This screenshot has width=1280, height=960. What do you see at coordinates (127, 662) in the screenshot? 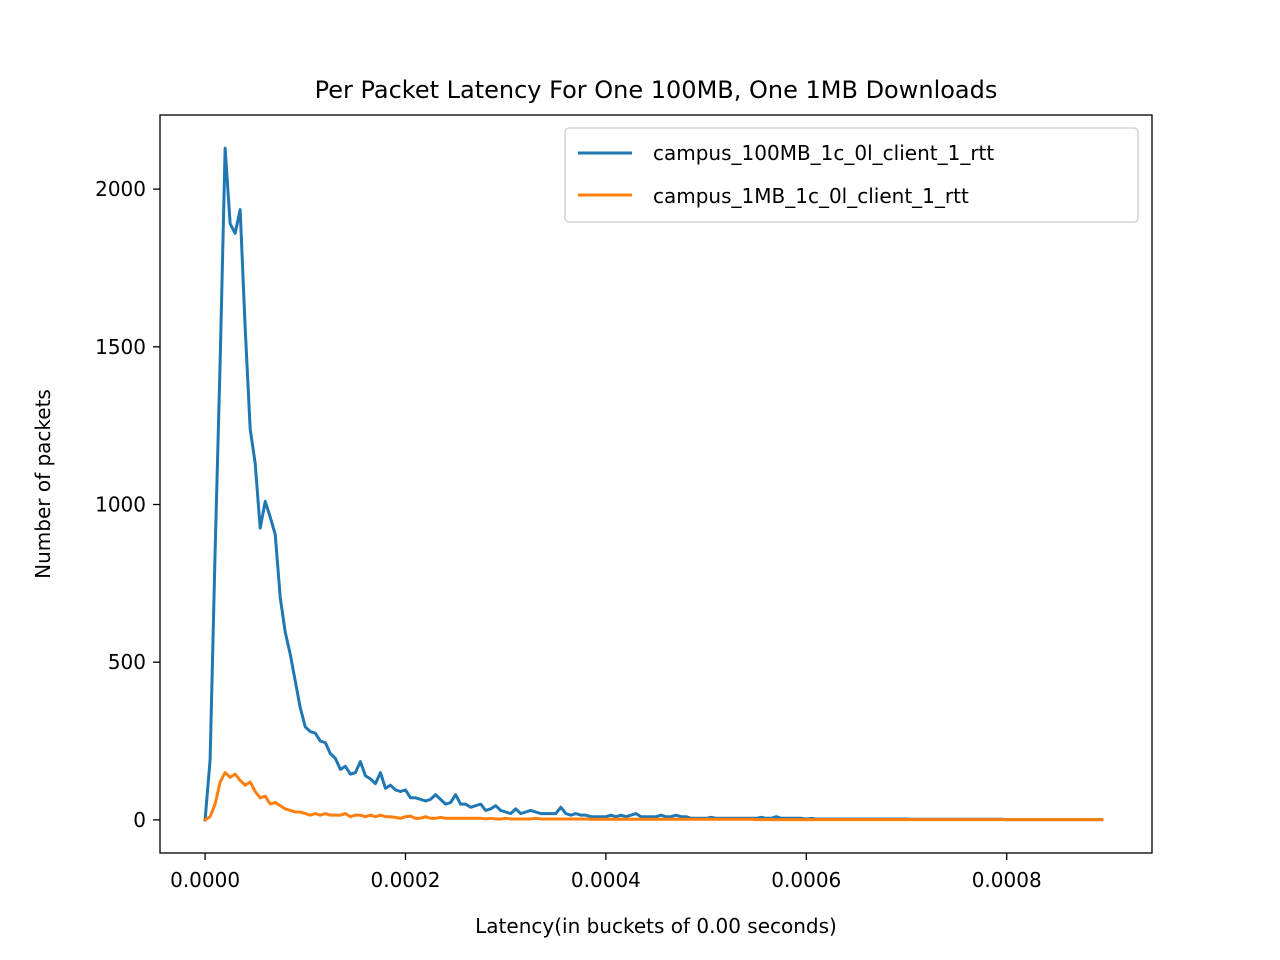
I see `y-tick-label: 500` at bounding box center [127, 662].